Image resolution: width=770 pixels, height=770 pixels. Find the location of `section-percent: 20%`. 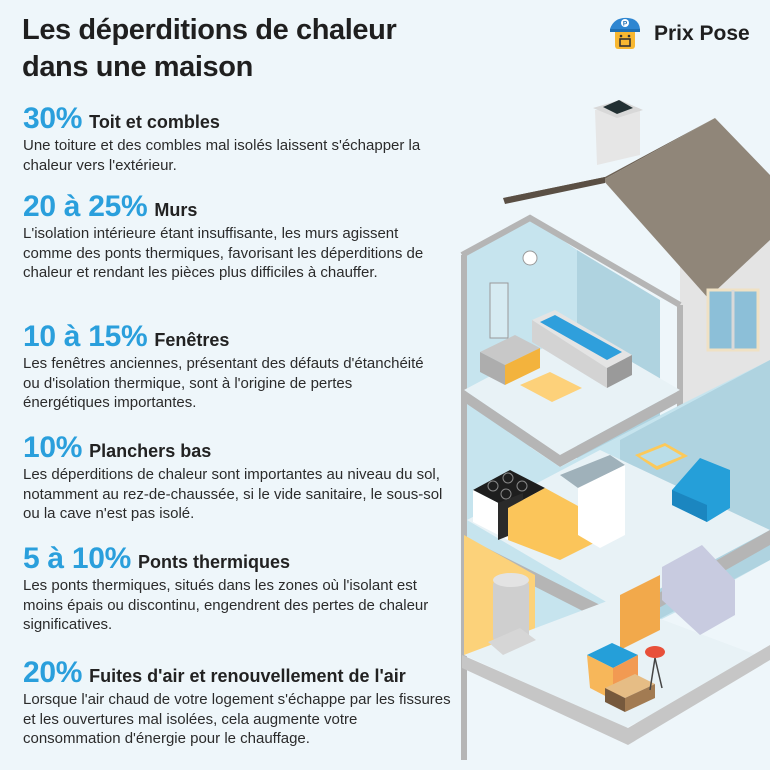

section-percent: 20% is located at coordinates (53, 672).